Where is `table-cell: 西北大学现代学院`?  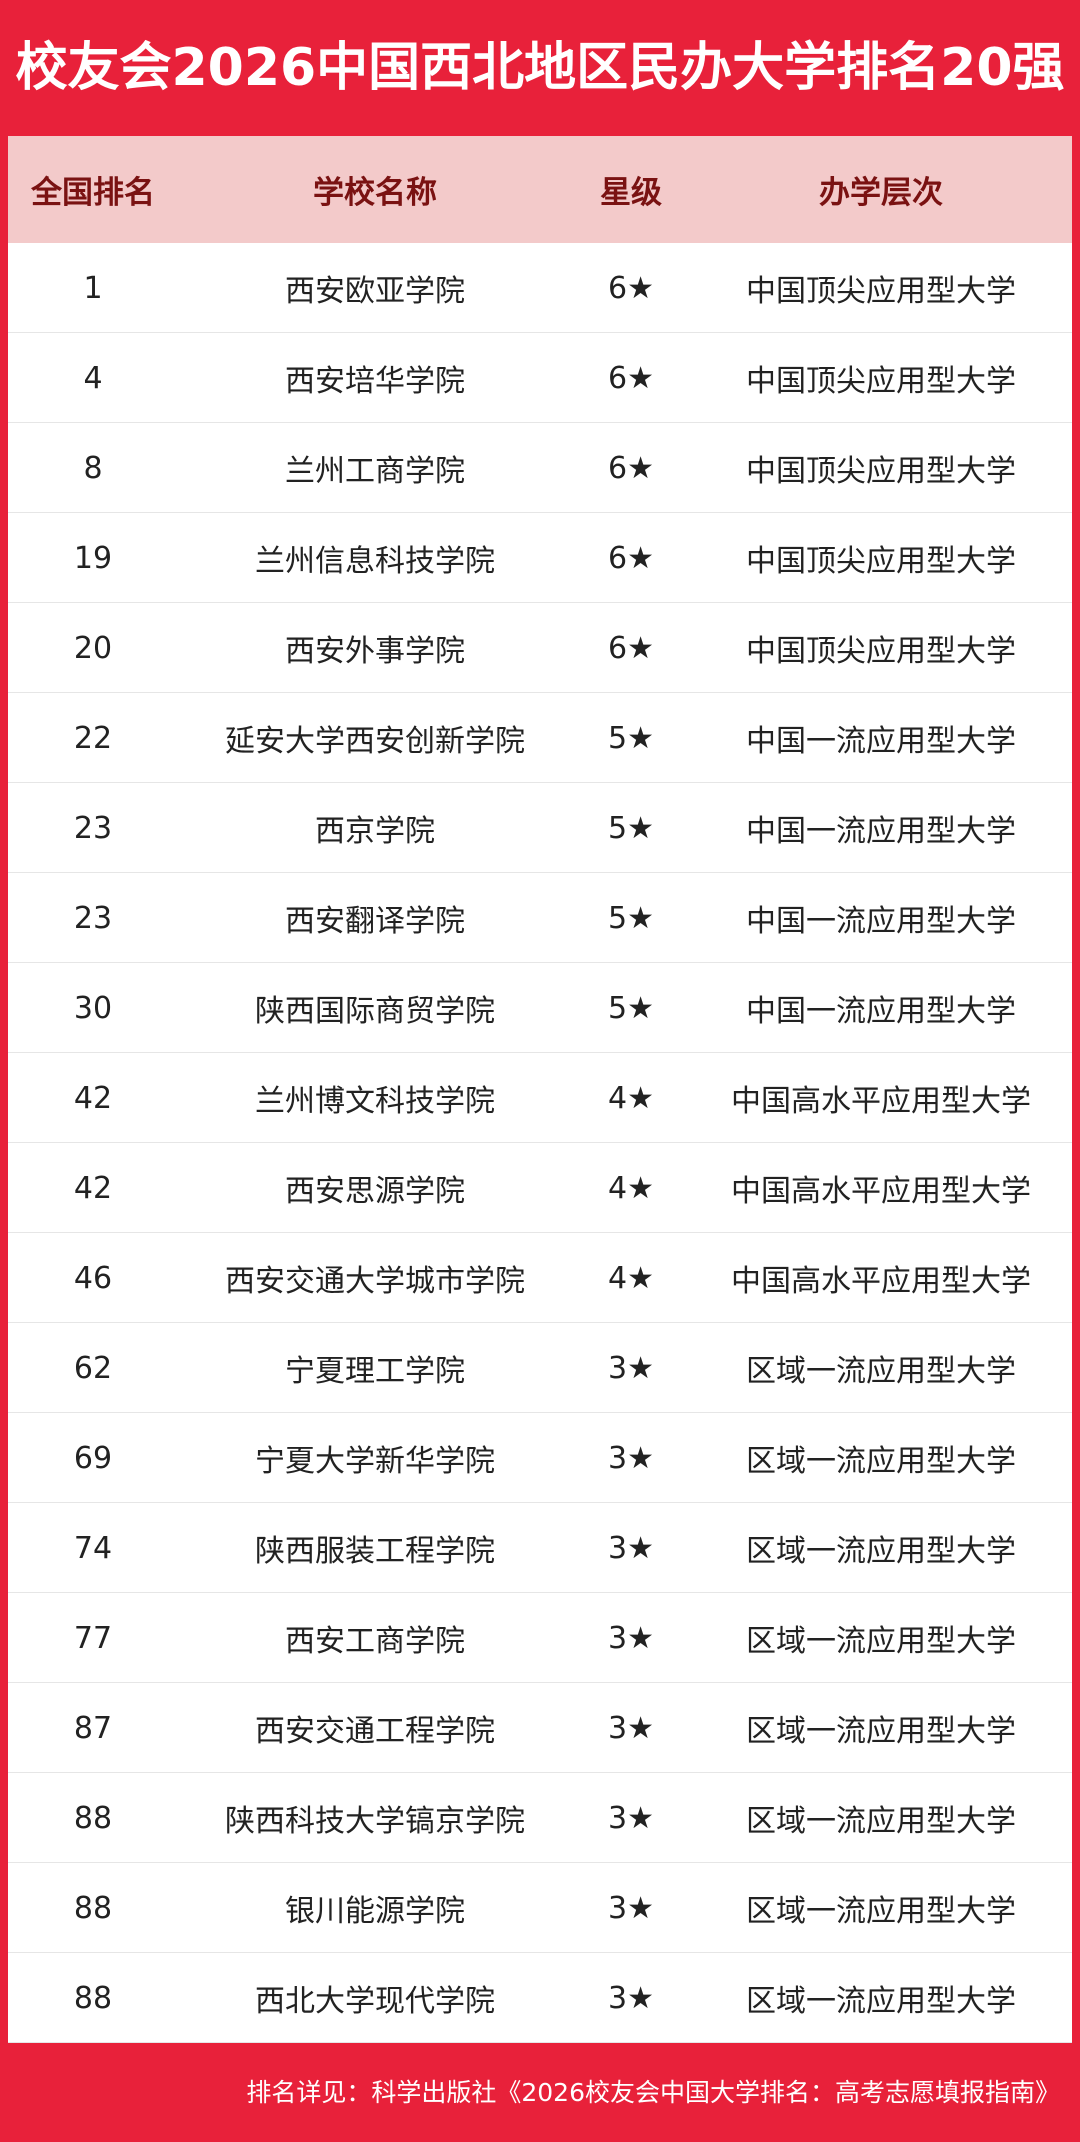 table-cell: 西北大学现代学院 is located at coordinates (375, 2001).